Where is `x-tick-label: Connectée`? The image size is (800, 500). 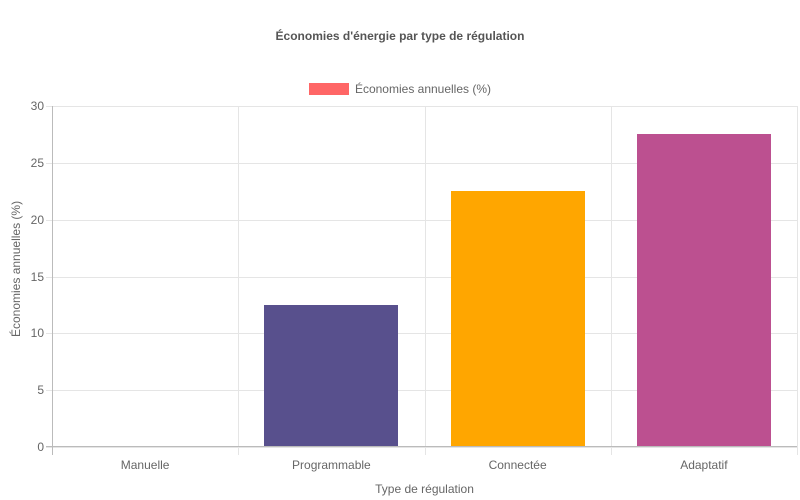
x-tick-label: Connectée is located at coordinates (517, 465).